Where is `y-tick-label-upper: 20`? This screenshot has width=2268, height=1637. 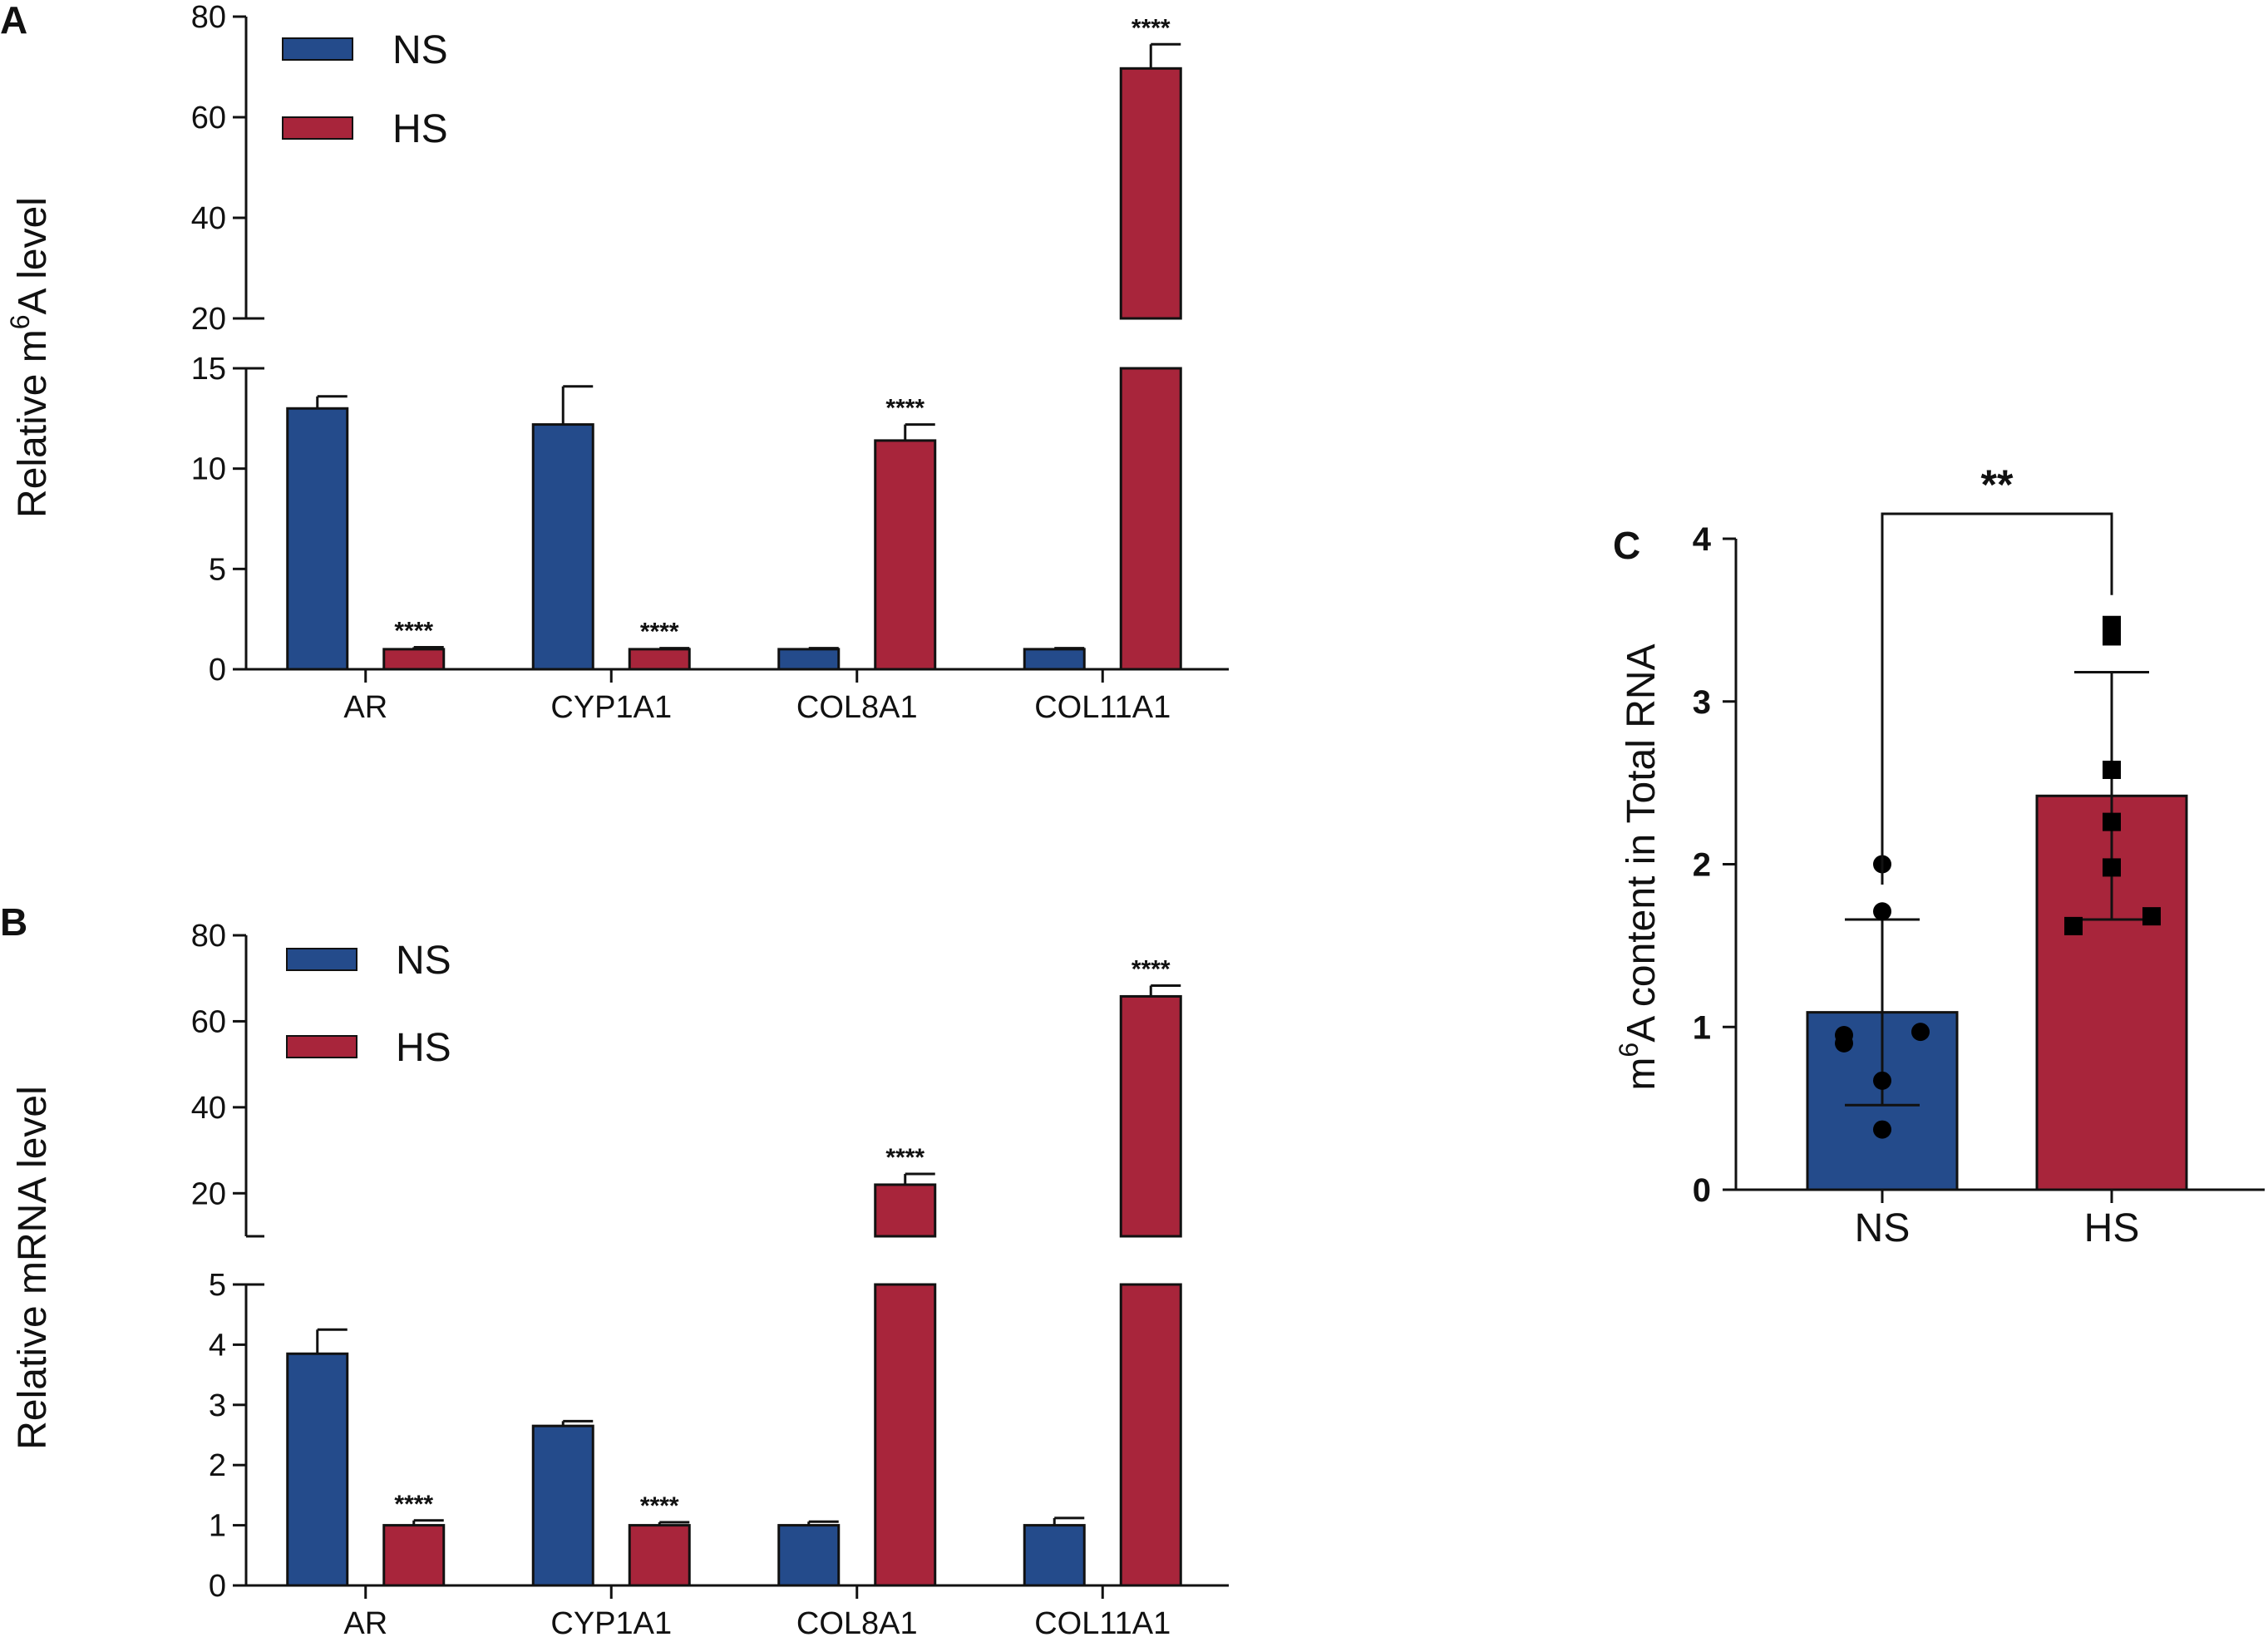
y-tick-label-upper: 20 is located at coordinates (209, 1193).